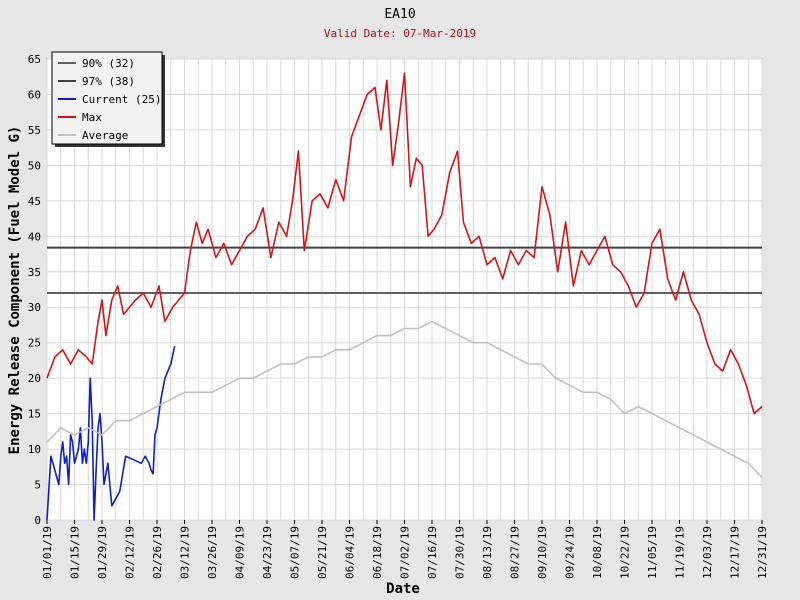 This screenshot has width=800, height=600. Describe the element at coordinates (34, 165) in the screenshot. I see `y-tick-label: 50` at that location.